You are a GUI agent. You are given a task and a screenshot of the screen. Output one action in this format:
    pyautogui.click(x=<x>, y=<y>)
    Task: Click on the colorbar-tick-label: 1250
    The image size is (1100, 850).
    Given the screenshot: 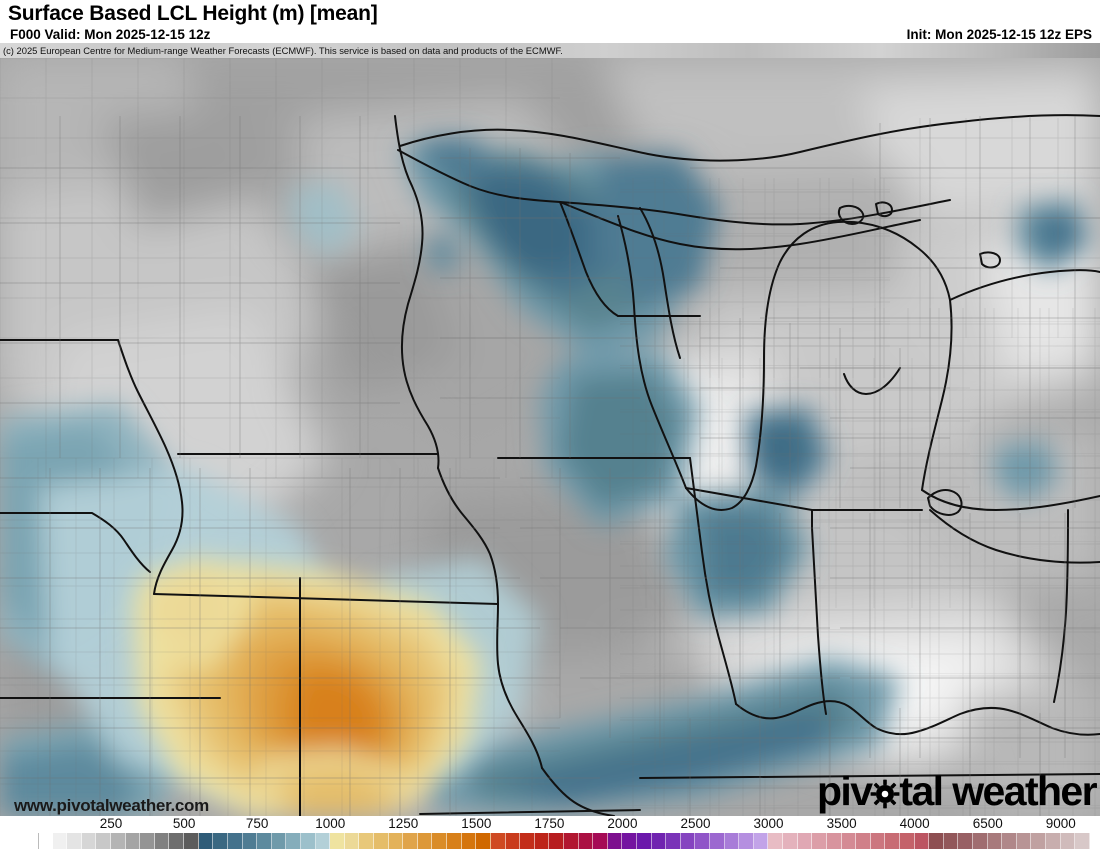 What is the action you would take?
    pyautogui.click(x=403, y=823)
    